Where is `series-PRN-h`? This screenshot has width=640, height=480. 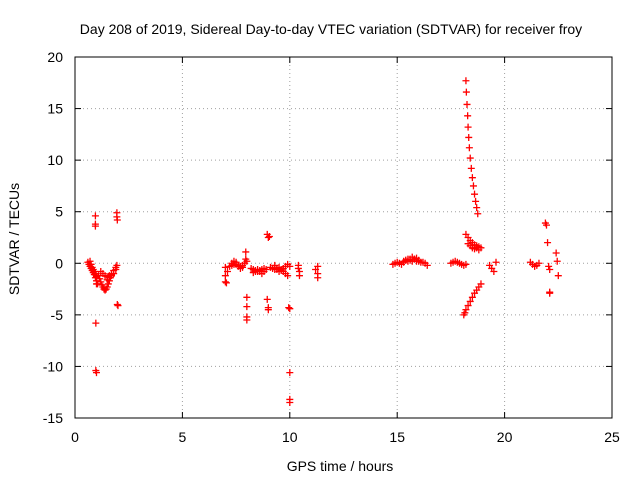
series-PRN-h is located at coordinates (226, 275).